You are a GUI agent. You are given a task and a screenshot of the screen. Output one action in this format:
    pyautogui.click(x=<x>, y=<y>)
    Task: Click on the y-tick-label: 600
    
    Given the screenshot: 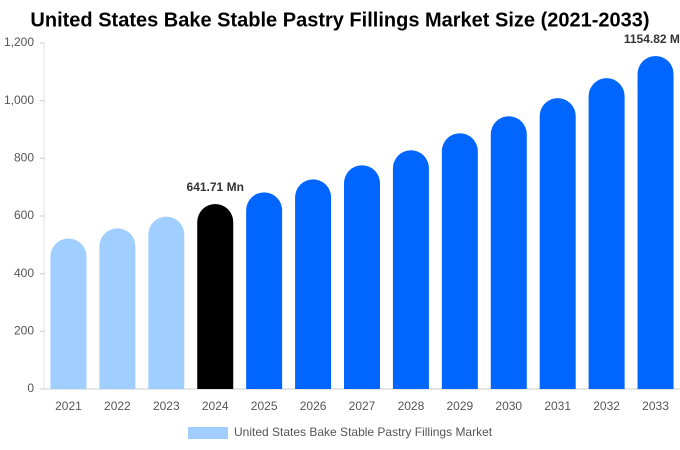 What is the action you would take?
    pyautogui.click(x=24, y=215)
    